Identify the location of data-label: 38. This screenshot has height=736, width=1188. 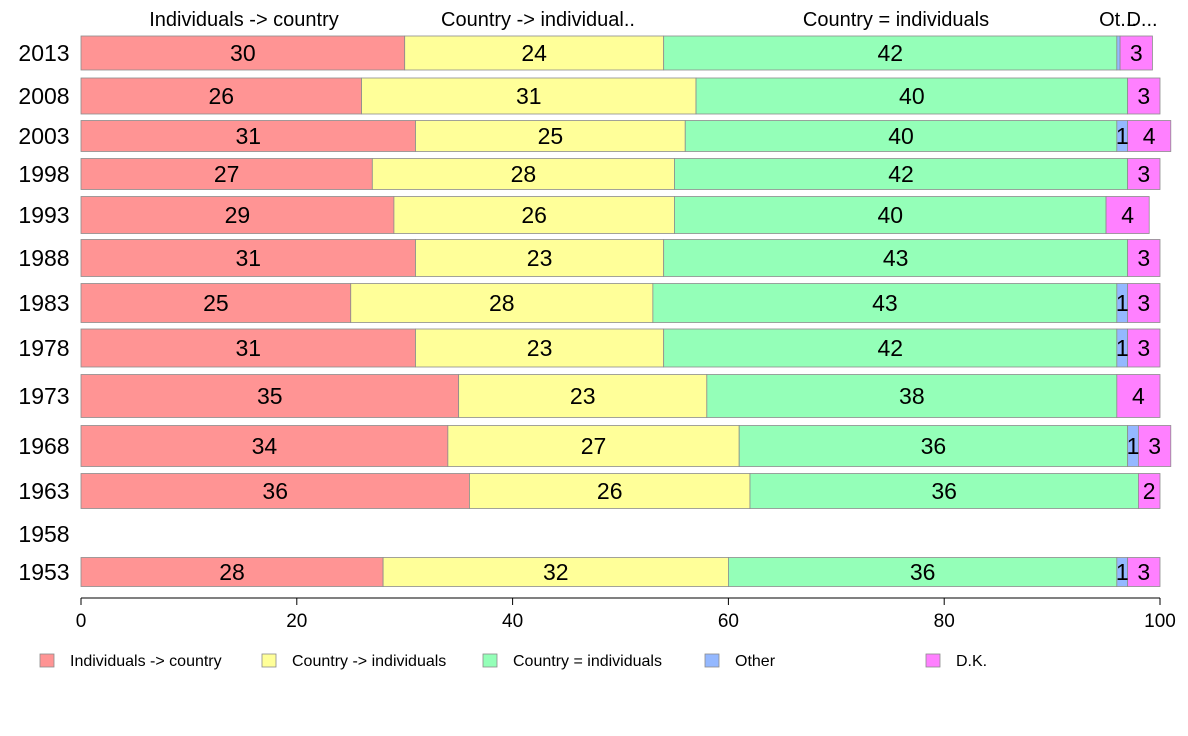
(912, 396).